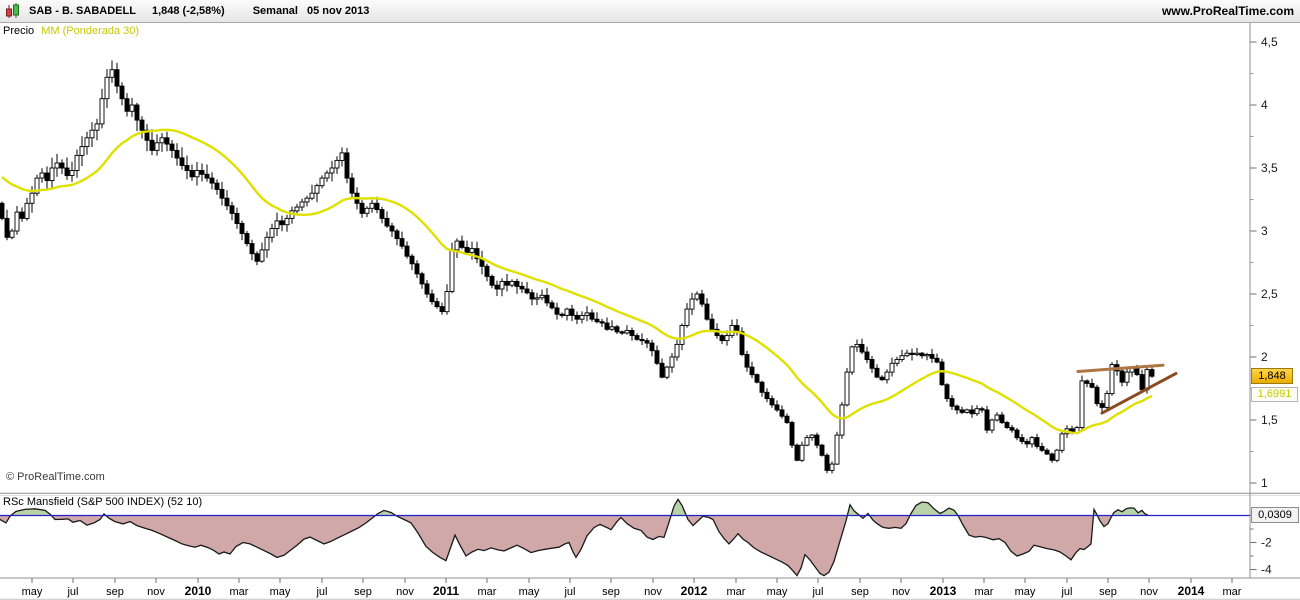  Describe the element at coordinates (1269, 294) in the screenshot. I see `price-tick-label: 2,5` at that location.